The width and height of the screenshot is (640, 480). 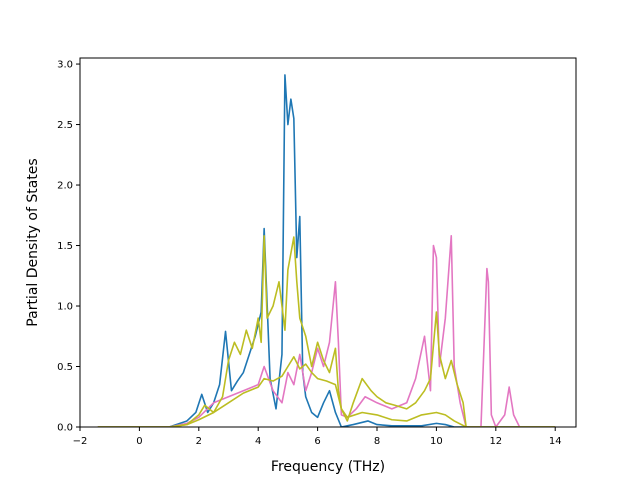 I want to click on x-tick-label: 6, so click(x=317, y=441).